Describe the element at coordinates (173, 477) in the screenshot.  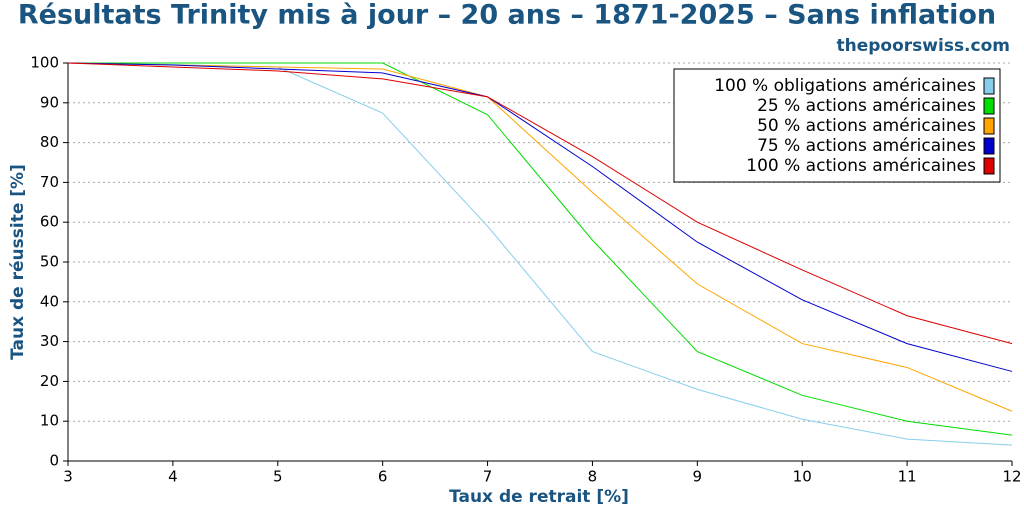
I see `x-tick-label: 4` at that location.